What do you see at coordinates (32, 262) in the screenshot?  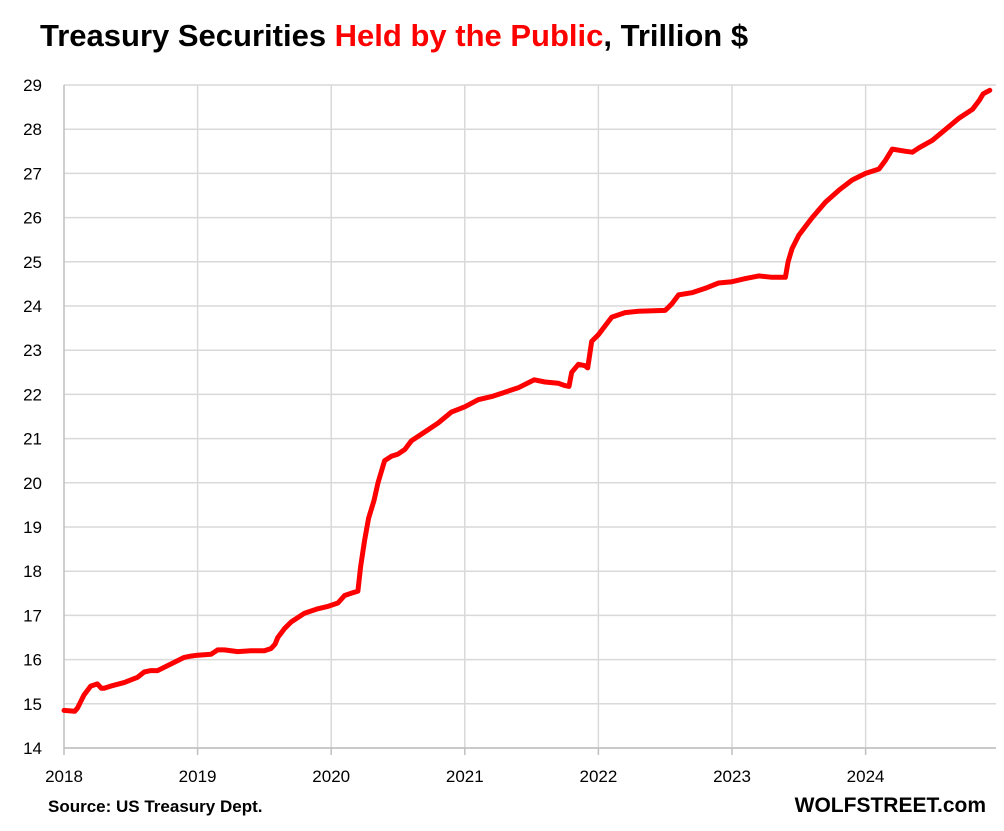 I see `y-tick-label: 25` at bounding box center [32, 262].